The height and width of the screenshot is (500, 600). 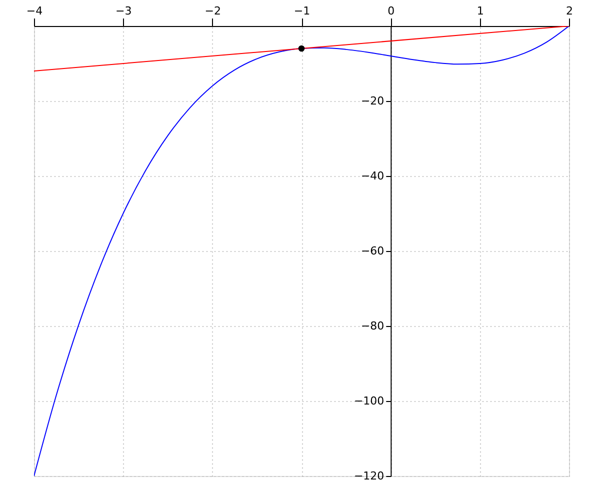 What do you see at coordinates (372, 101) in the screenshot?
I see `y-tick-label: −20` at bounding box center [372, 101].